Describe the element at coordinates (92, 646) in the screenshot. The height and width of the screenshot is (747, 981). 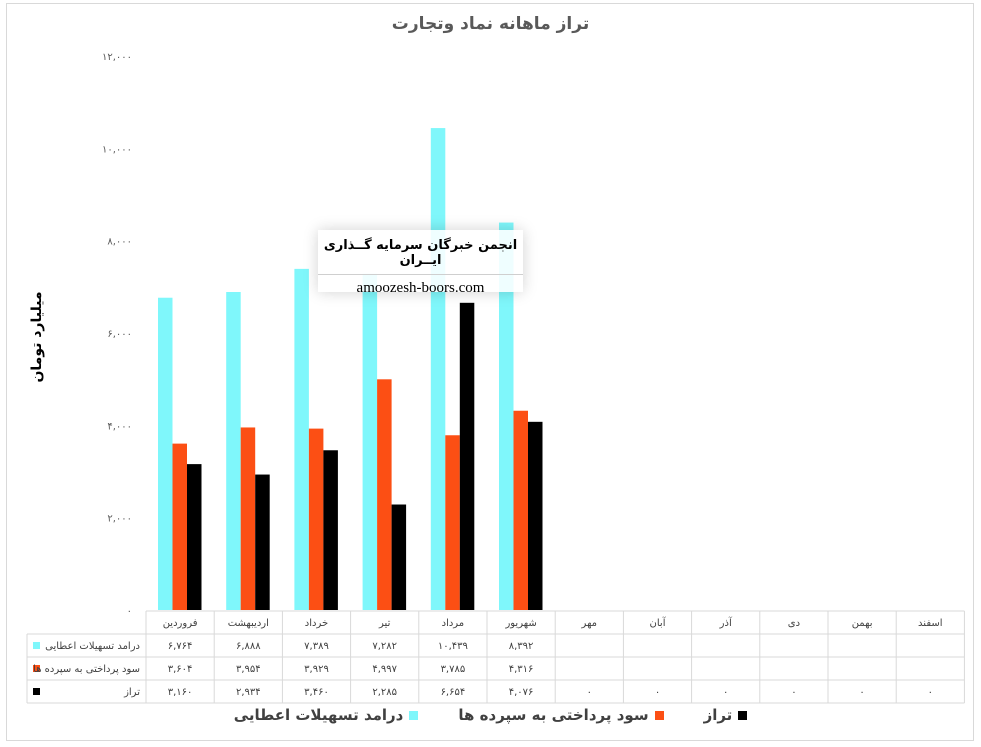
I see `table-series-name-0: درامد تسهیلات اعطایی` at that location.